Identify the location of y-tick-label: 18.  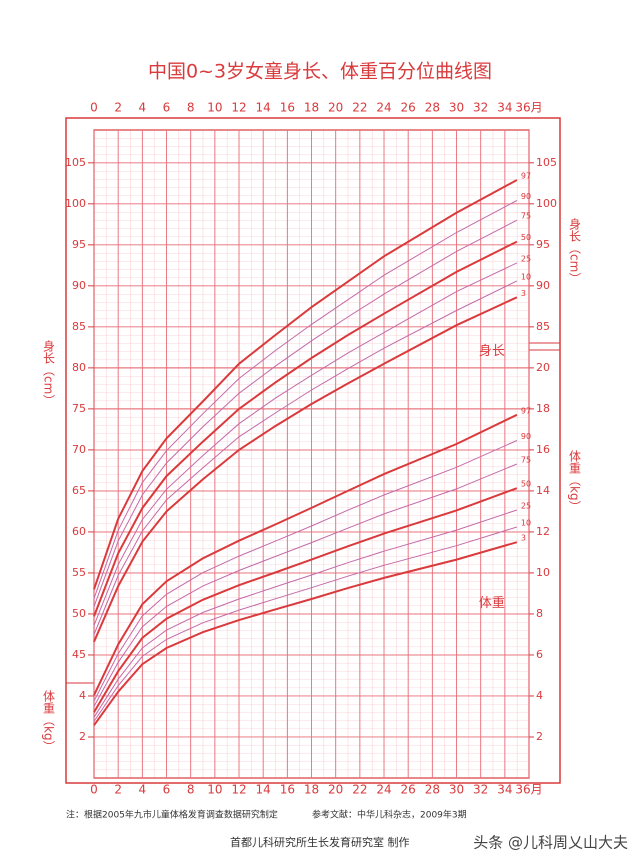
(543, 408).